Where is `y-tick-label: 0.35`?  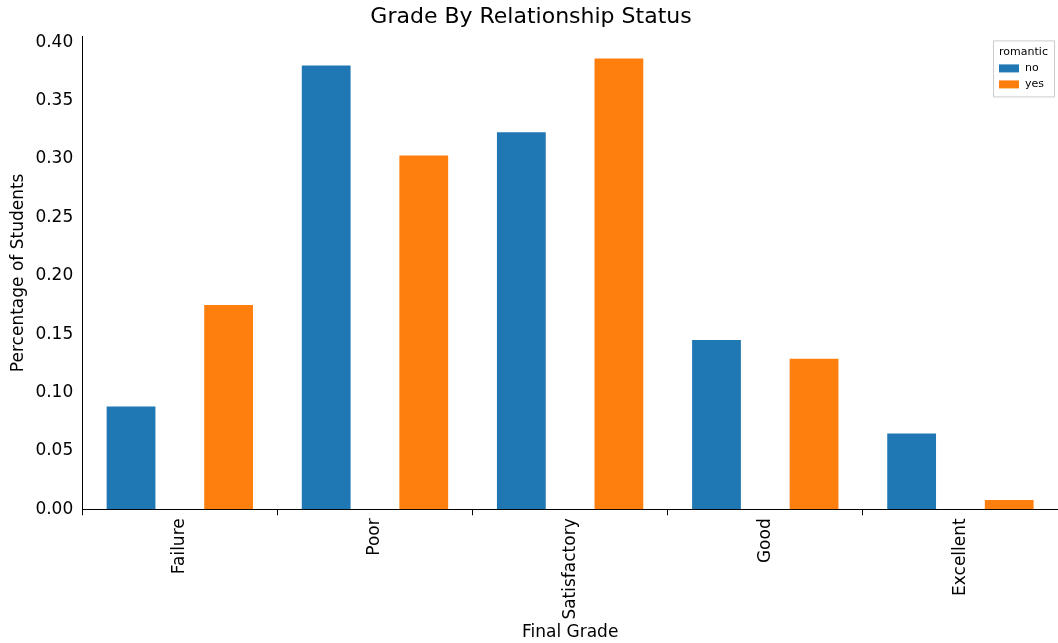 y-tick-label: 0.35 is located at coordinates (54, 99).